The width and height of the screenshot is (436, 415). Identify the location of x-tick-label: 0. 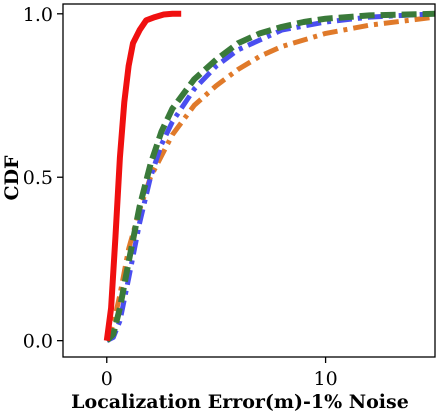
(107, 379).